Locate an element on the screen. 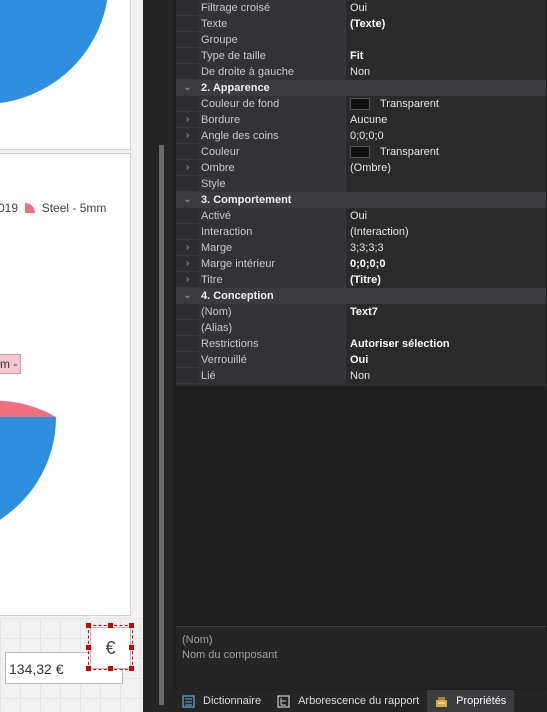 This screenshot has height=712, width=547. panel-splitter is located at coordinates (158, 356).